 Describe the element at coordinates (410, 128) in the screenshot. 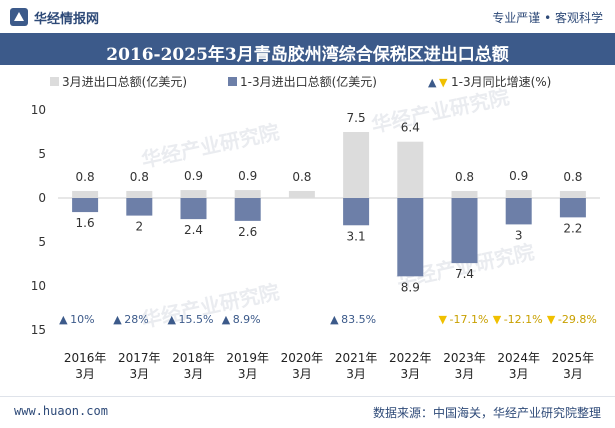

I see `monthly-value-label: 6.4` at that location.